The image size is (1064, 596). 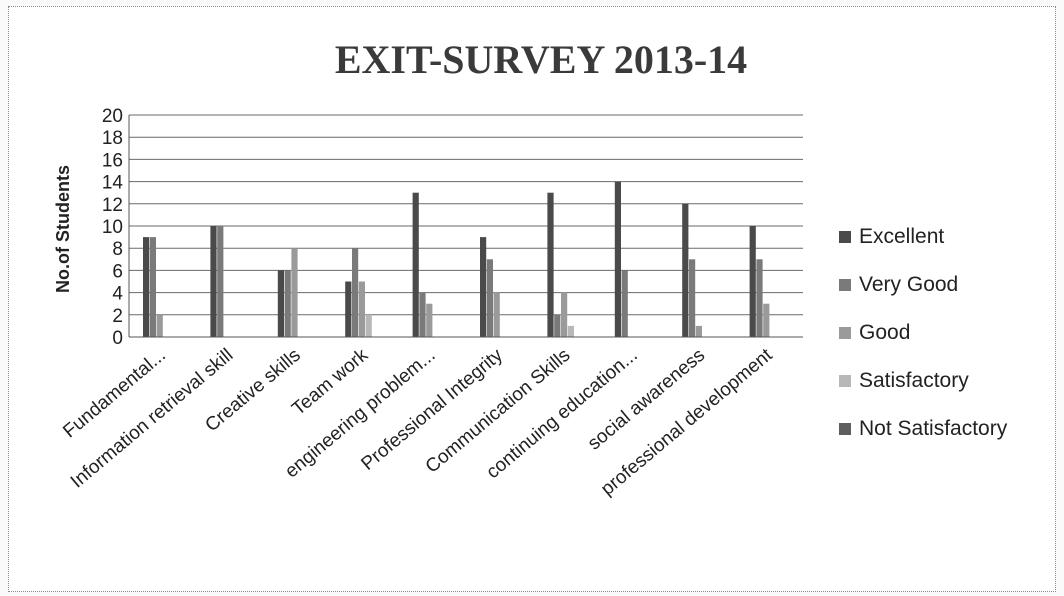 What do you see at coordinates (117, 271) in the screenshot?
I see `y-tick-label: 6` at bounding box center [117, 271].